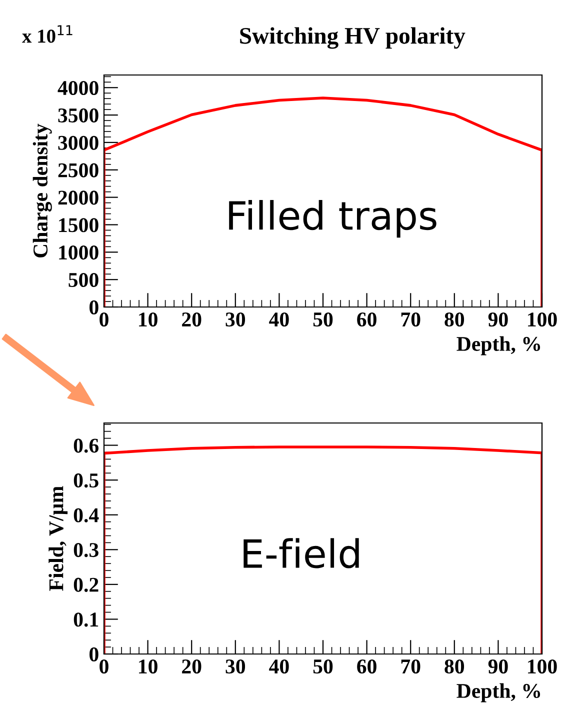 The width and height of the screenshot is (568, 726). I want to click on text: x 10$^{11}$, so click(47, 34).